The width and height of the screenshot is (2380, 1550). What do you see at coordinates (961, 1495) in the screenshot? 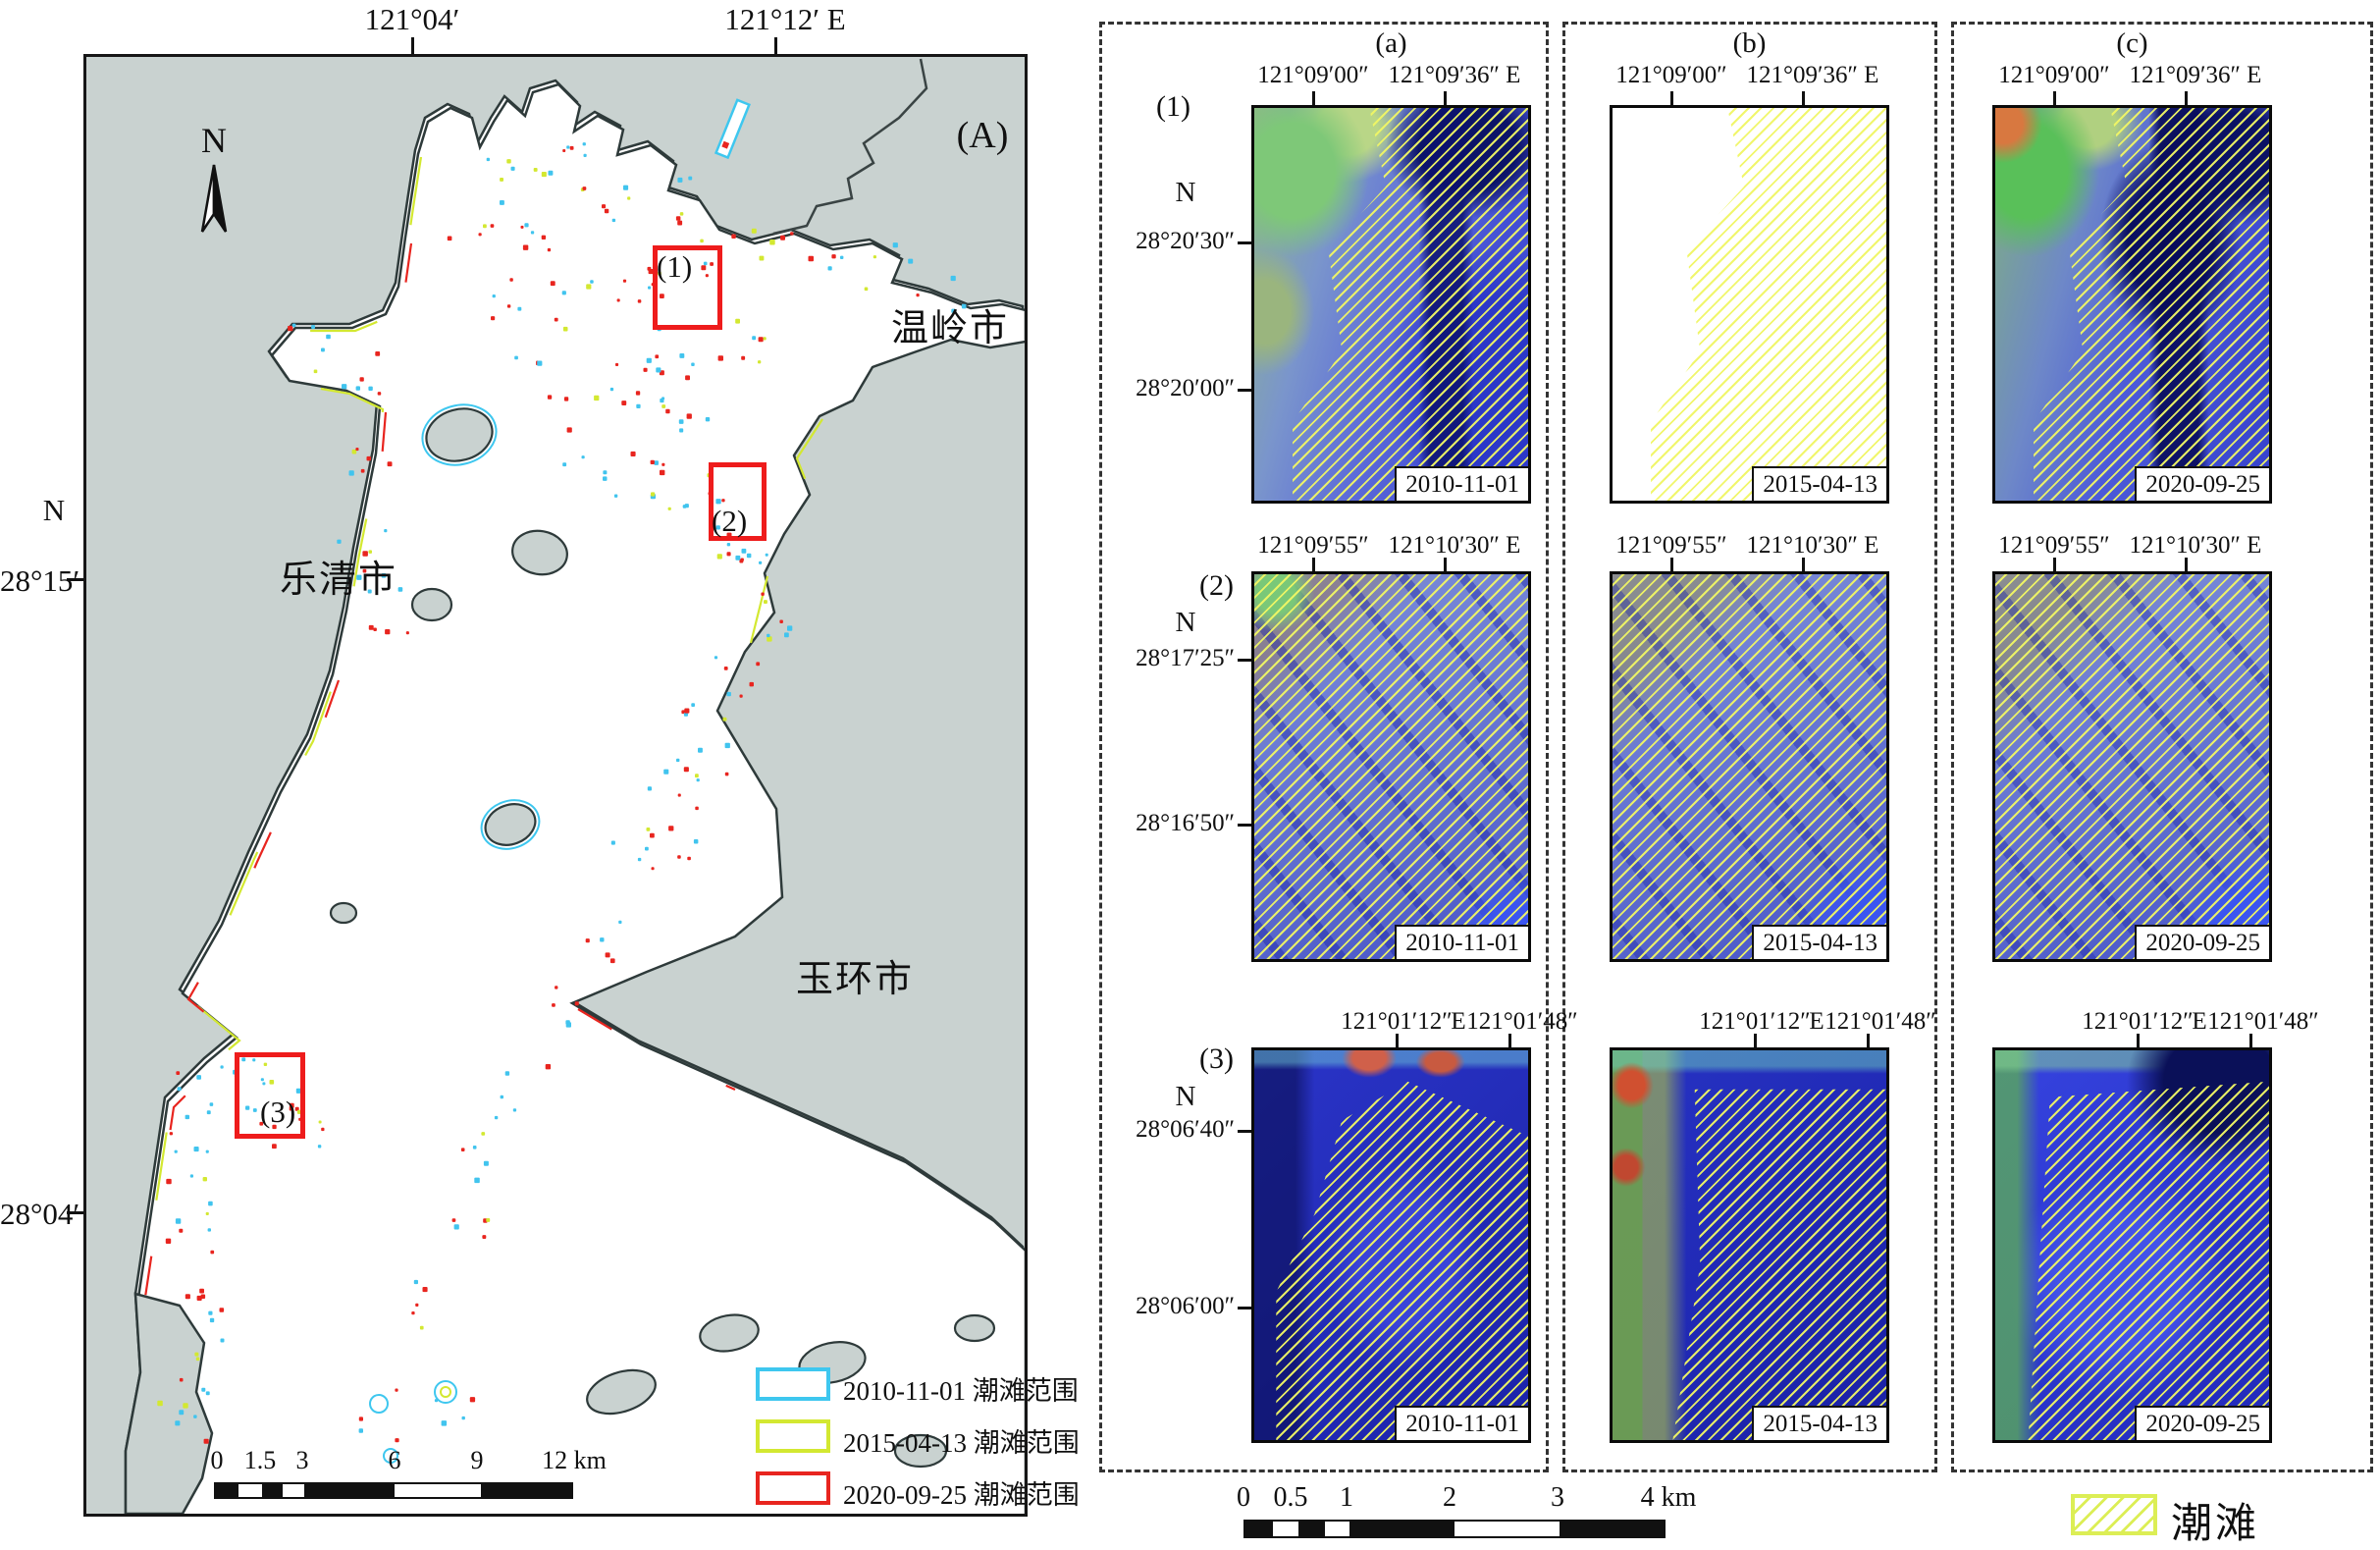
I see `legend-label-2020: 2020-09-25 潮滩范围` at bounding box center [961, 1495].